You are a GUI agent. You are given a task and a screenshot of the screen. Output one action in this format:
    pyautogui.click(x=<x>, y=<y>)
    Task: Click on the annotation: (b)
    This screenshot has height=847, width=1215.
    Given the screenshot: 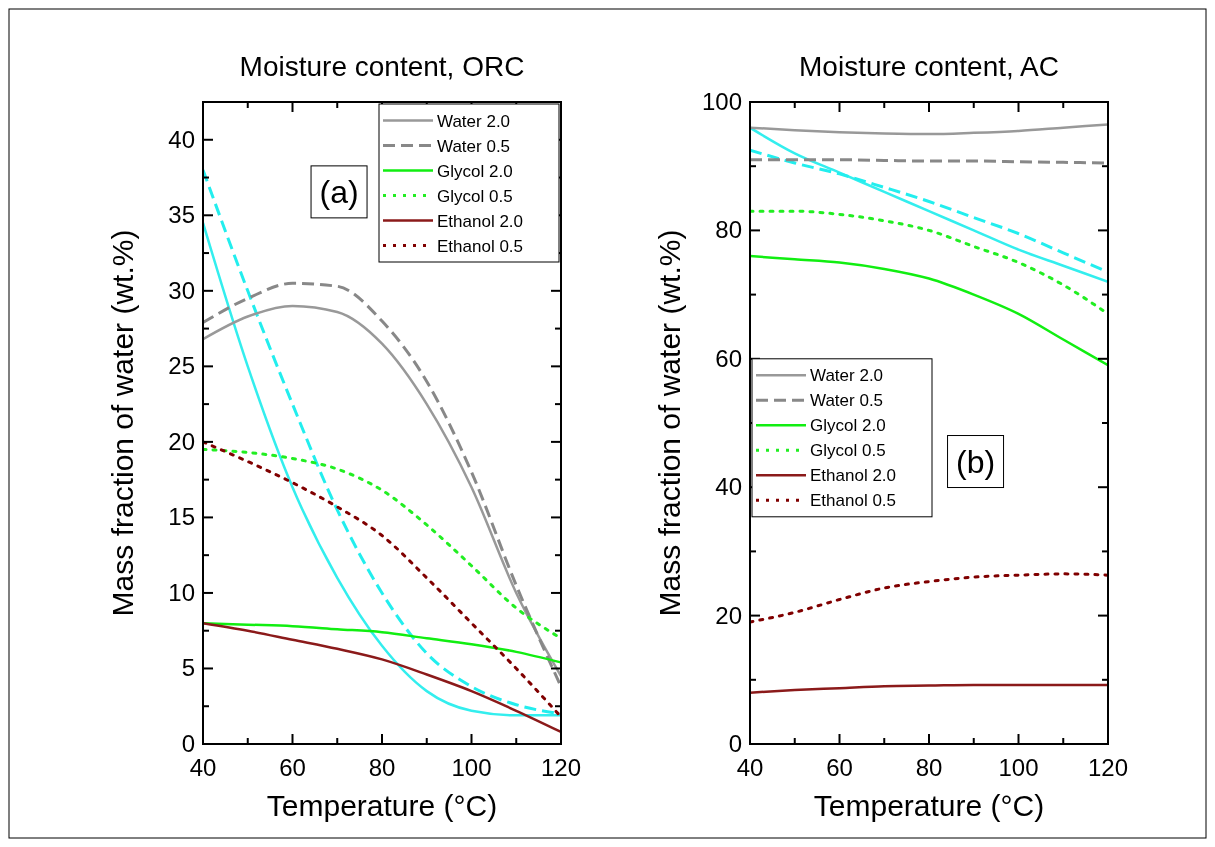 What is the action you would take?
    pyautogui.click(x=975, y=461)
    